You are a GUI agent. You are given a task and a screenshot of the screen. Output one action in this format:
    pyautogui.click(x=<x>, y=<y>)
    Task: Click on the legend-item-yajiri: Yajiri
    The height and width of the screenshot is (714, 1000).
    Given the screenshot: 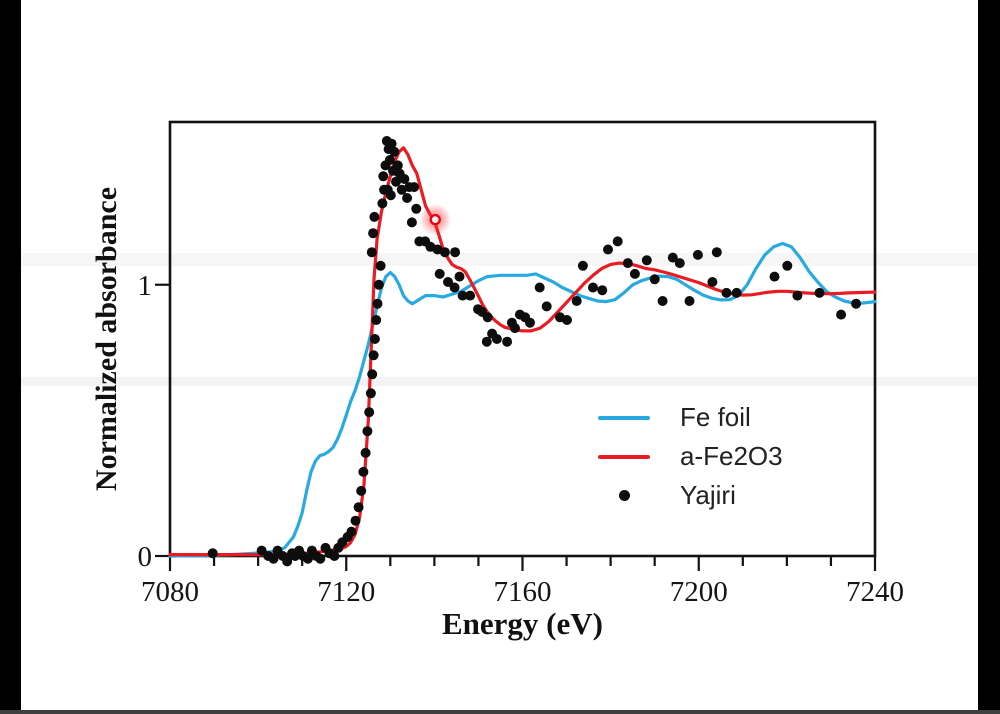 What is the action you would take?
    pyautogui.click(x=689, y=495)
    